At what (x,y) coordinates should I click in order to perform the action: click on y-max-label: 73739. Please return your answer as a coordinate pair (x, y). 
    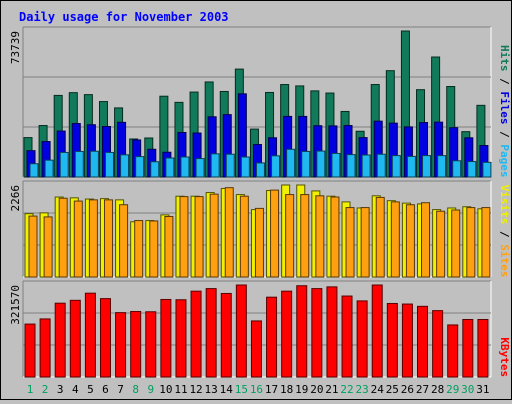
    Looking at the image, I should click on (15, 47).